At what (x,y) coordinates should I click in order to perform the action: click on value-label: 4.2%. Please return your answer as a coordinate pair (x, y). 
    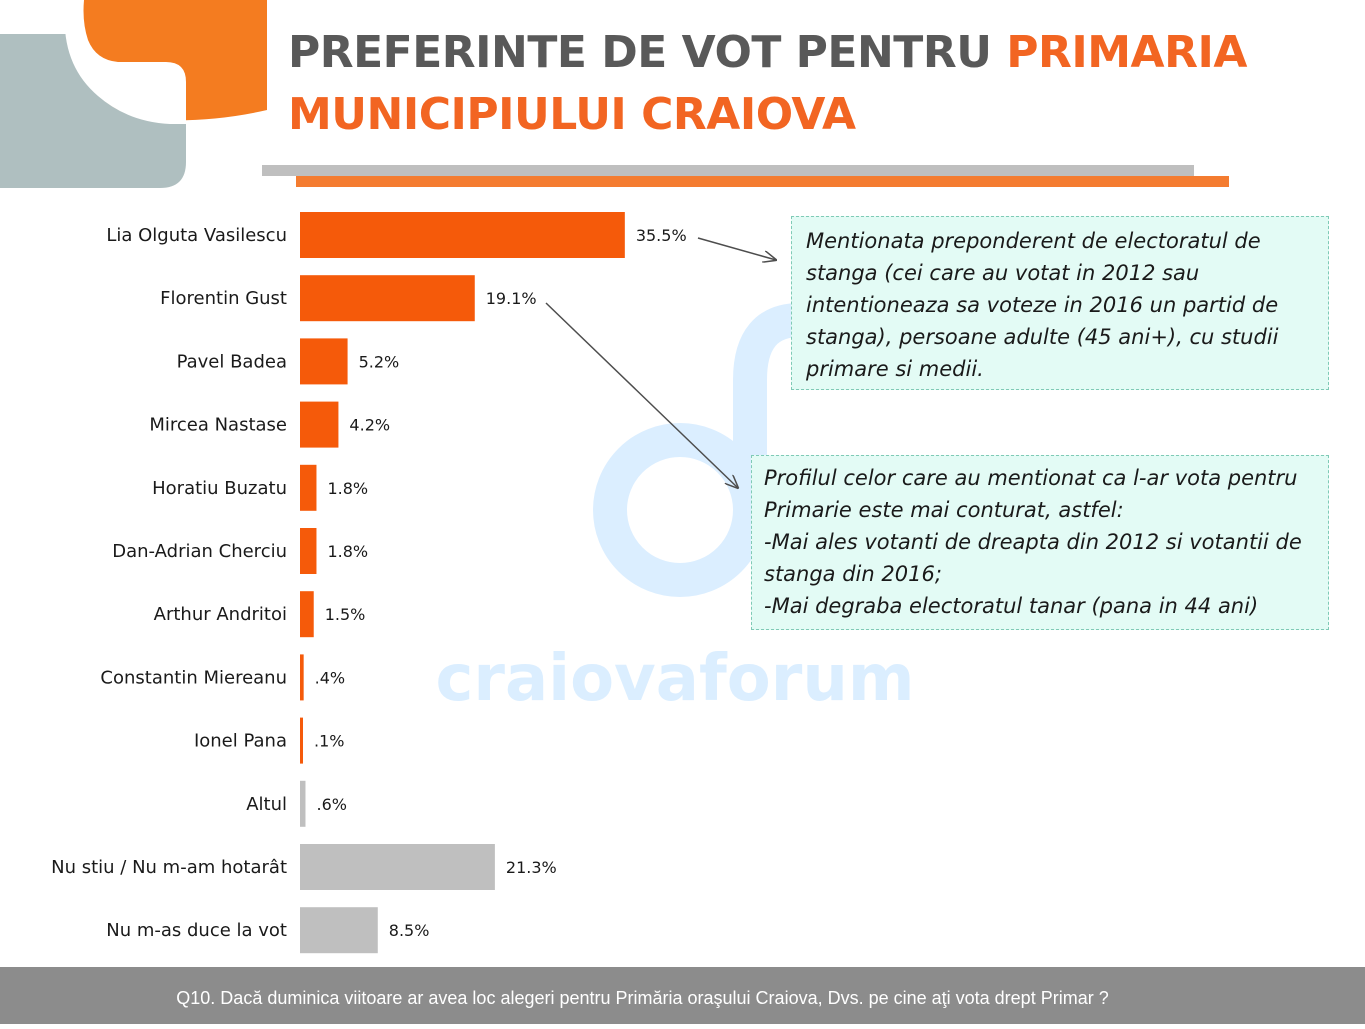
    Looking at the image, I should click on (369, 425).